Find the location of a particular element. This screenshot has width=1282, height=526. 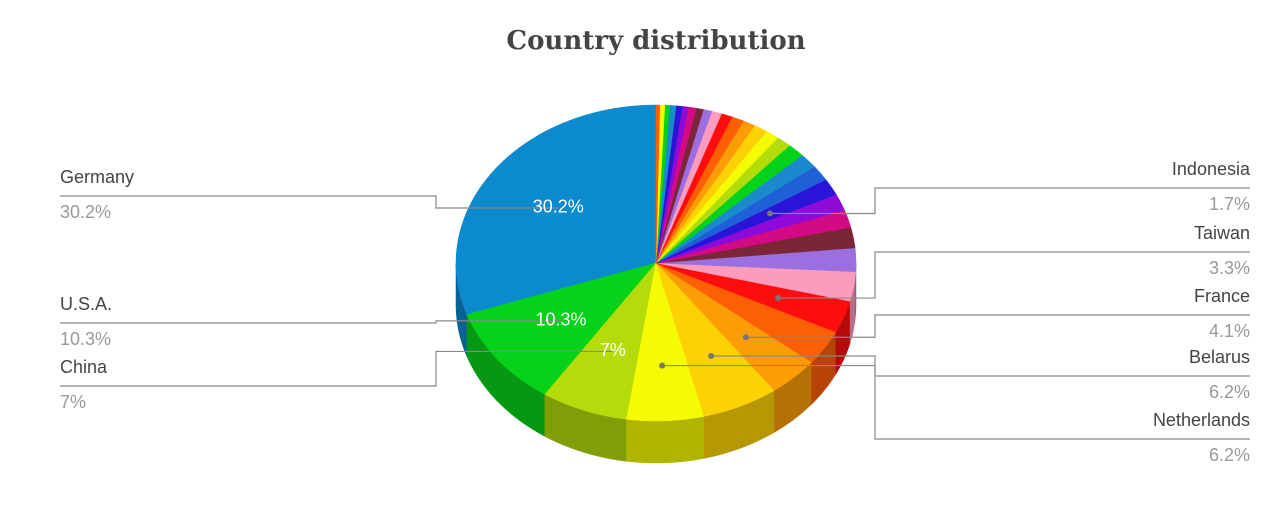

legend-percent: 4.1% is located at coordinates (1229, 331).